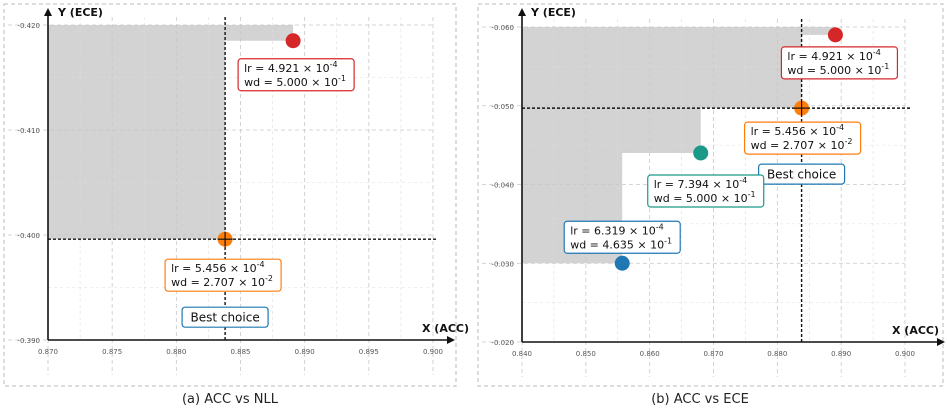 The height and width of the screenshot is (410, 947). What do you see at coordinates (502, 107) in the screenshot?
I see `y-tick-label: -0.050` at bounding box center [502, 107].